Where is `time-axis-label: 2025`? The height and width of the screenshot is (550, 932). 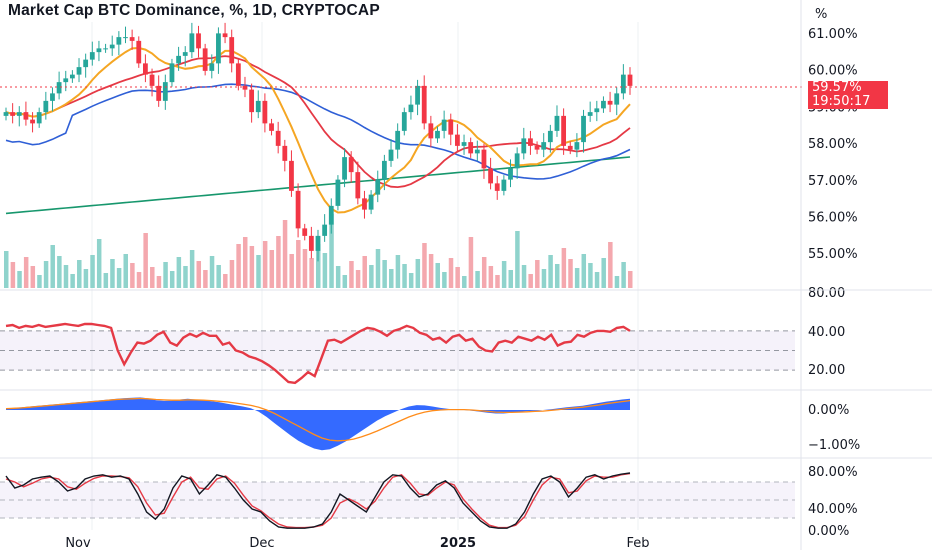
time-axis-label: 2025 is located at coordinates (458, 543).